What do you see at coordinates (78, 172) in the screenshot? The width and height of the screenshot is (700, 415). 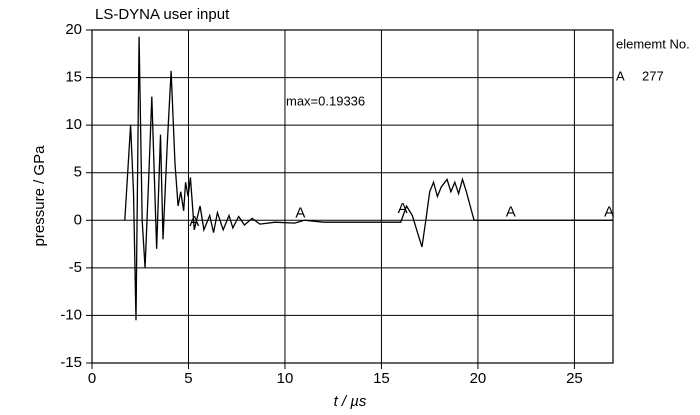 I see `y-tick-label: 5` at bounding box center [78, 172].